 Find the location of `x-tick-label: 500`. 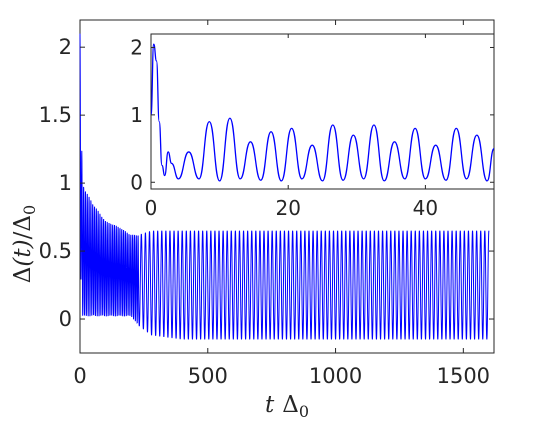

x-tick-label: 500 is located at coordinates (208, 376).